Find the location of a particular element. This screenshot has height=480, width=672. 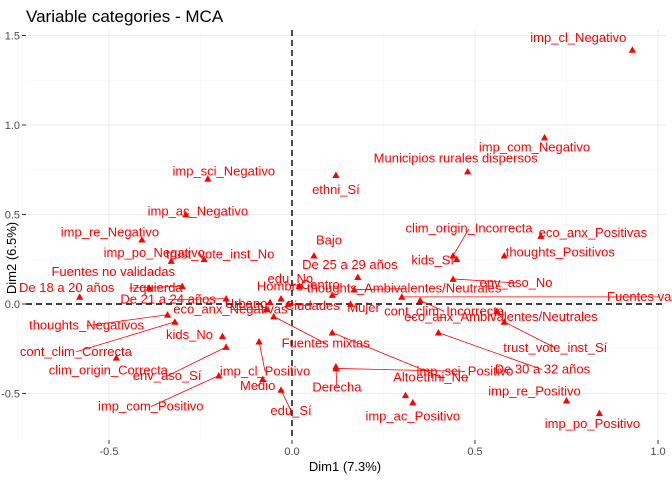

y-tick-label: 0.5 is located at coordinates (12, 216).